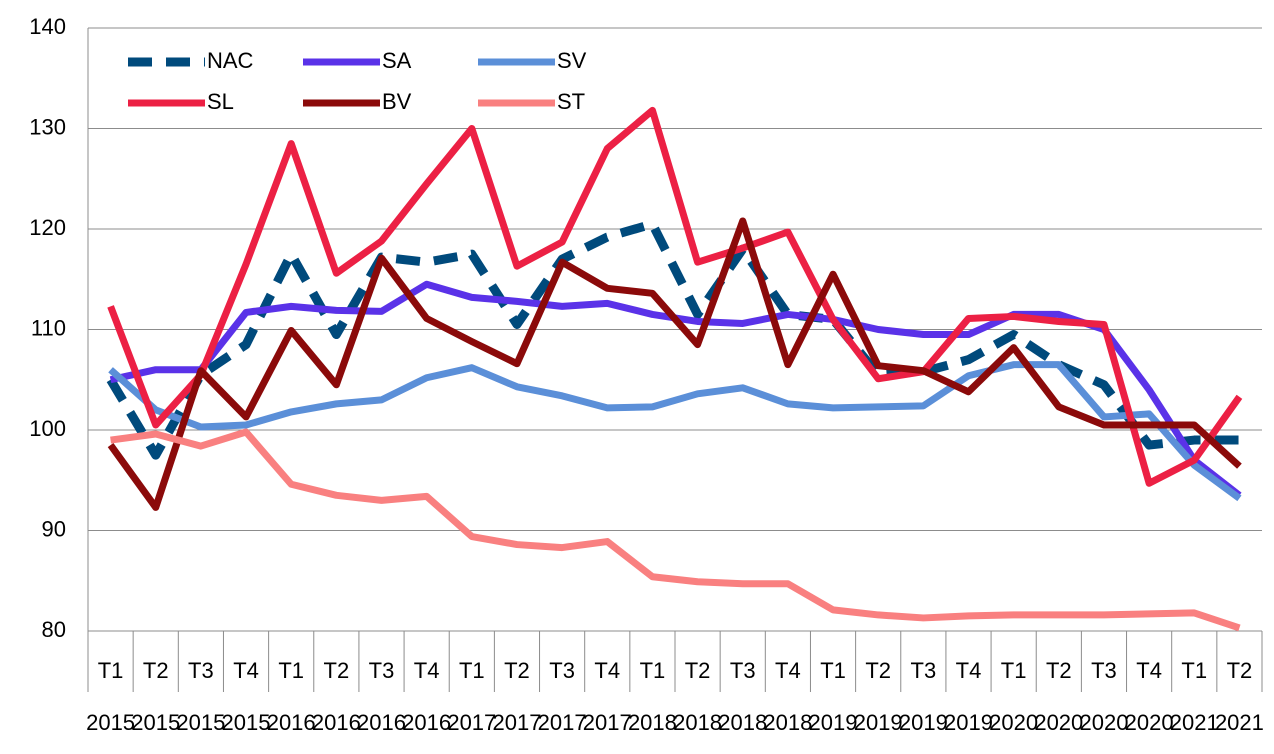 The image size is (1274, 754). I want to click on y-tick-label: 110, so click(48, 327).